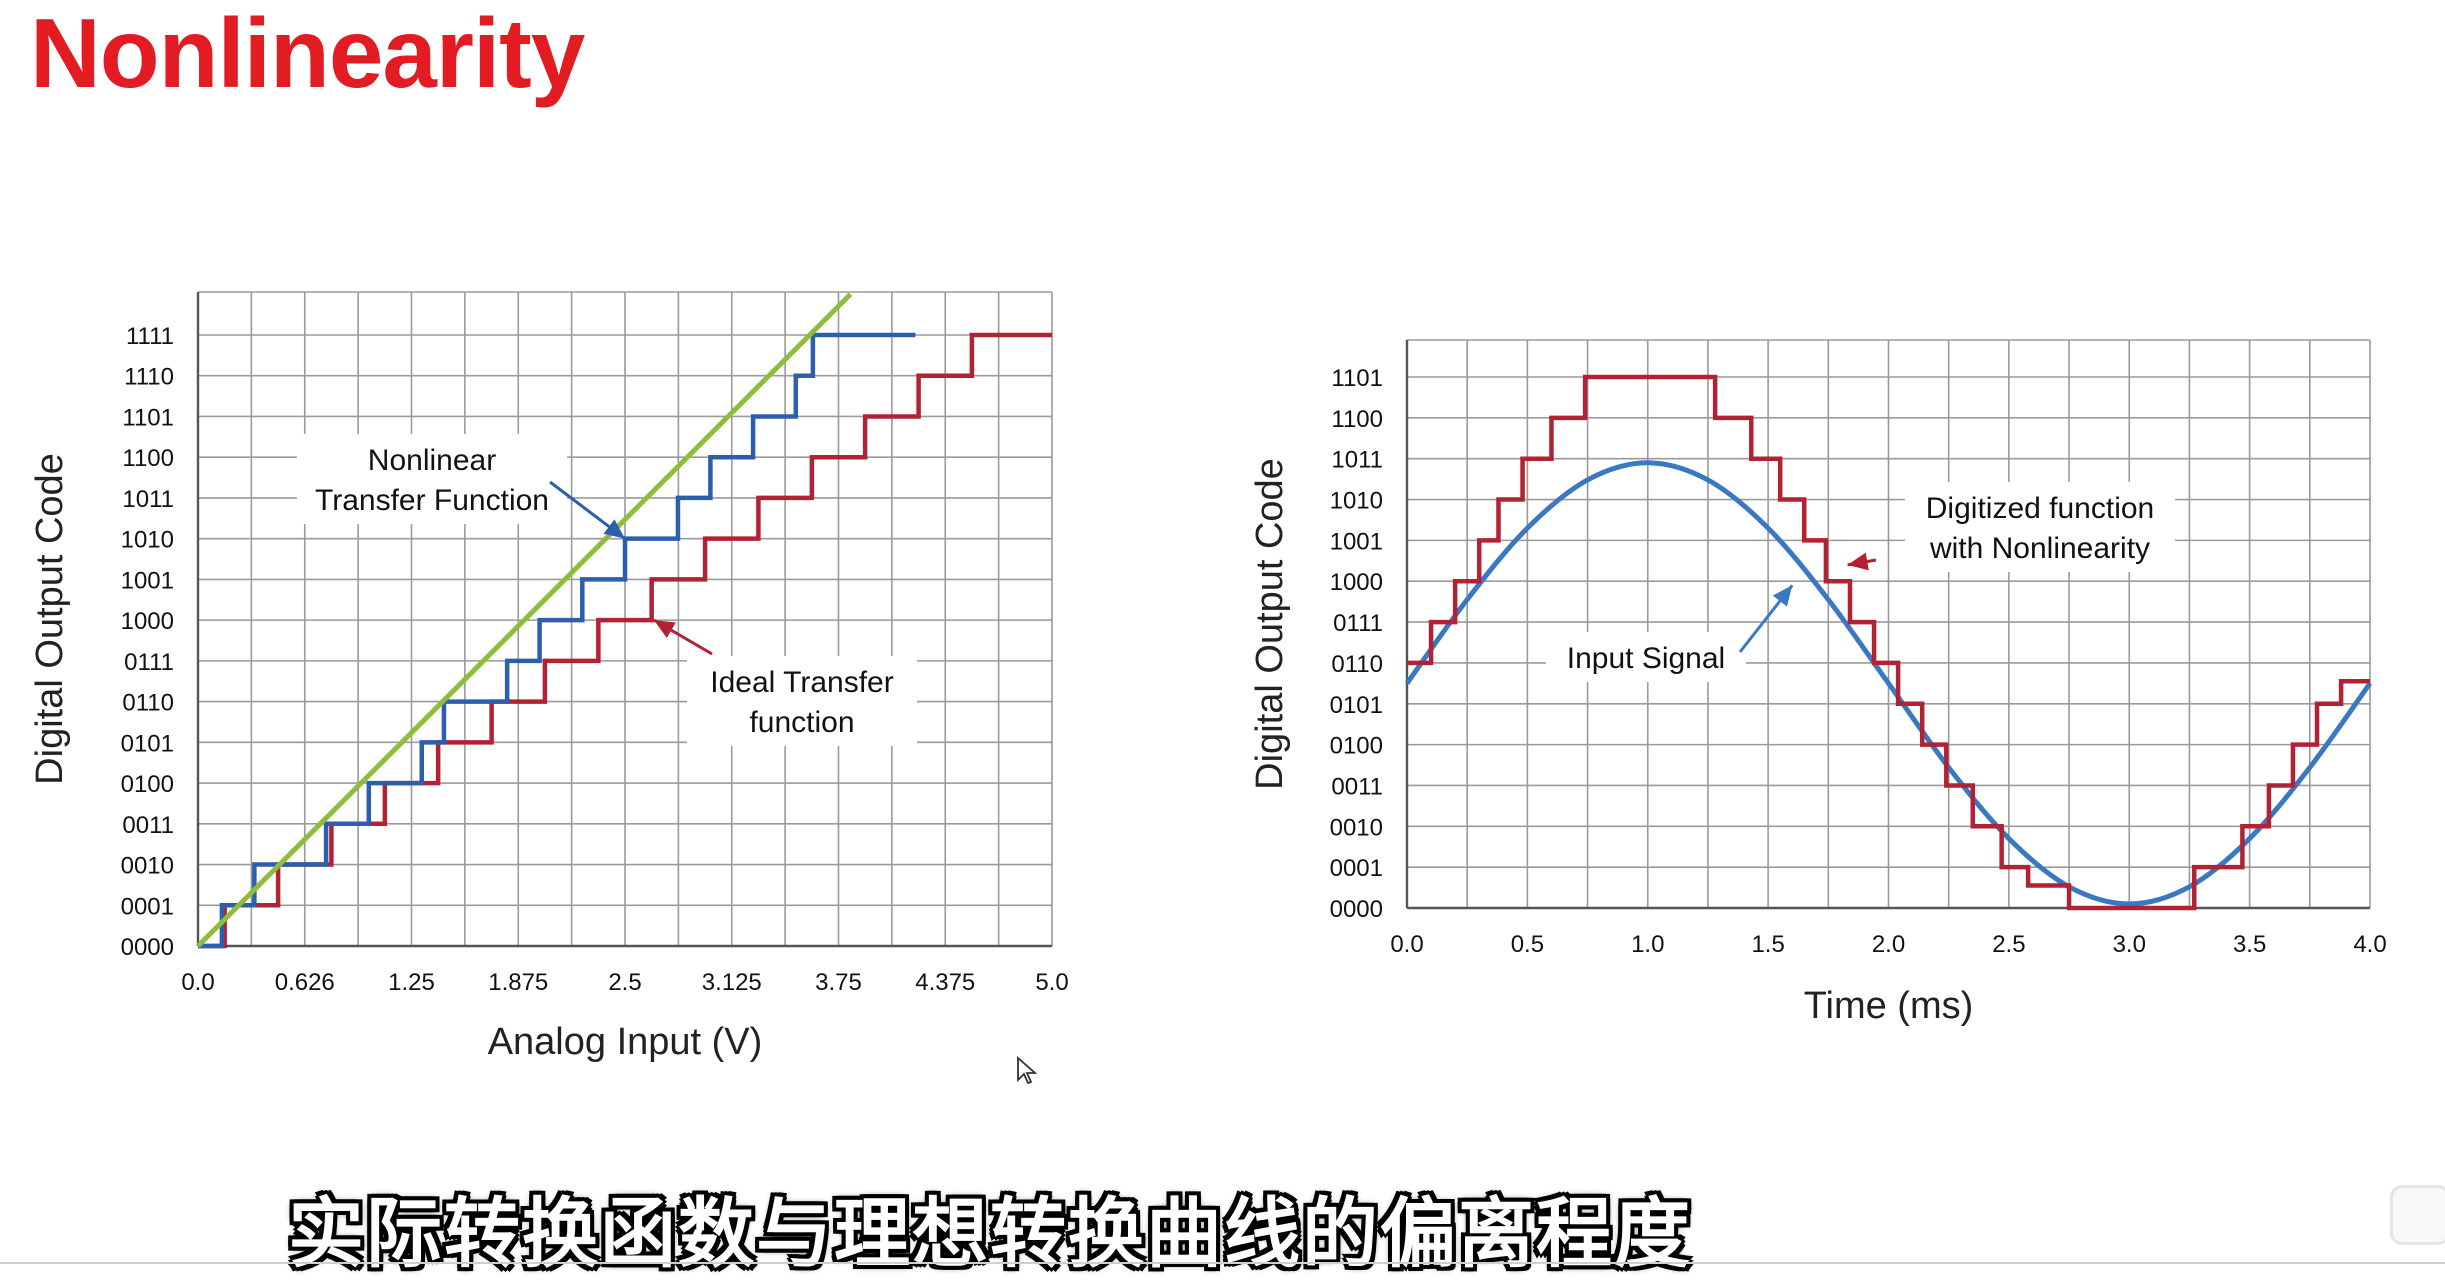 Image resolution: width=2445 pixels, height=1283 pixels. Describe the element at coordinates (307, 54) in the screenshot. I see `slide-title: Nonlinearity` at that location.